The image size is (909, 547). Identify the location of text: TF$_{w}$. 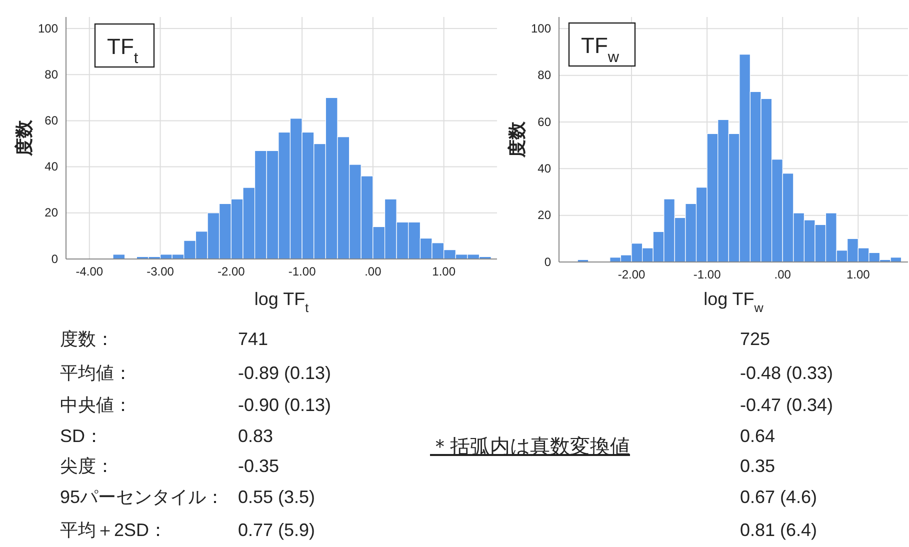
(600, 49).